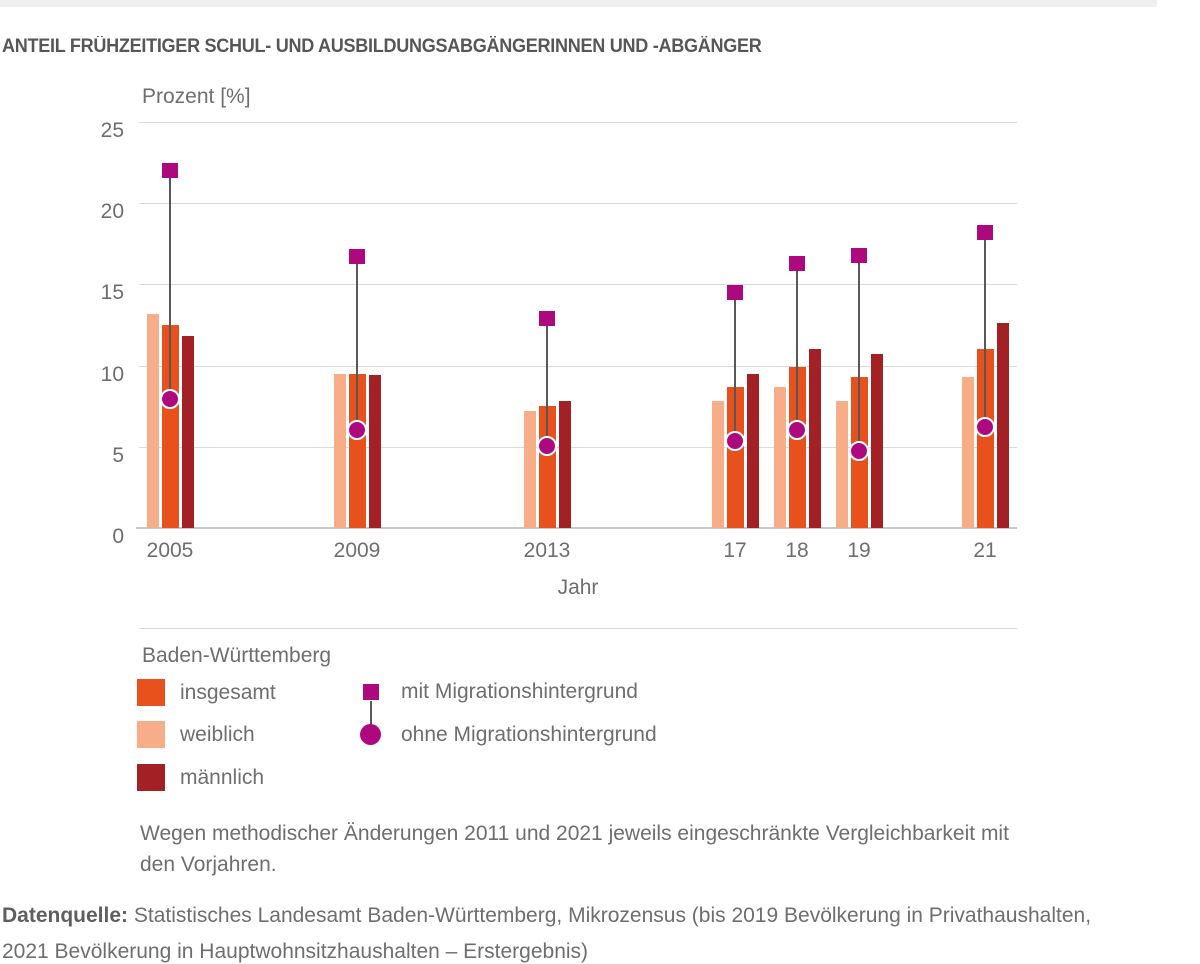  What do you see at coordinates (170, 285) in the screenshot?
I see `marker-stem-2005` at bounding box center [170, 285].